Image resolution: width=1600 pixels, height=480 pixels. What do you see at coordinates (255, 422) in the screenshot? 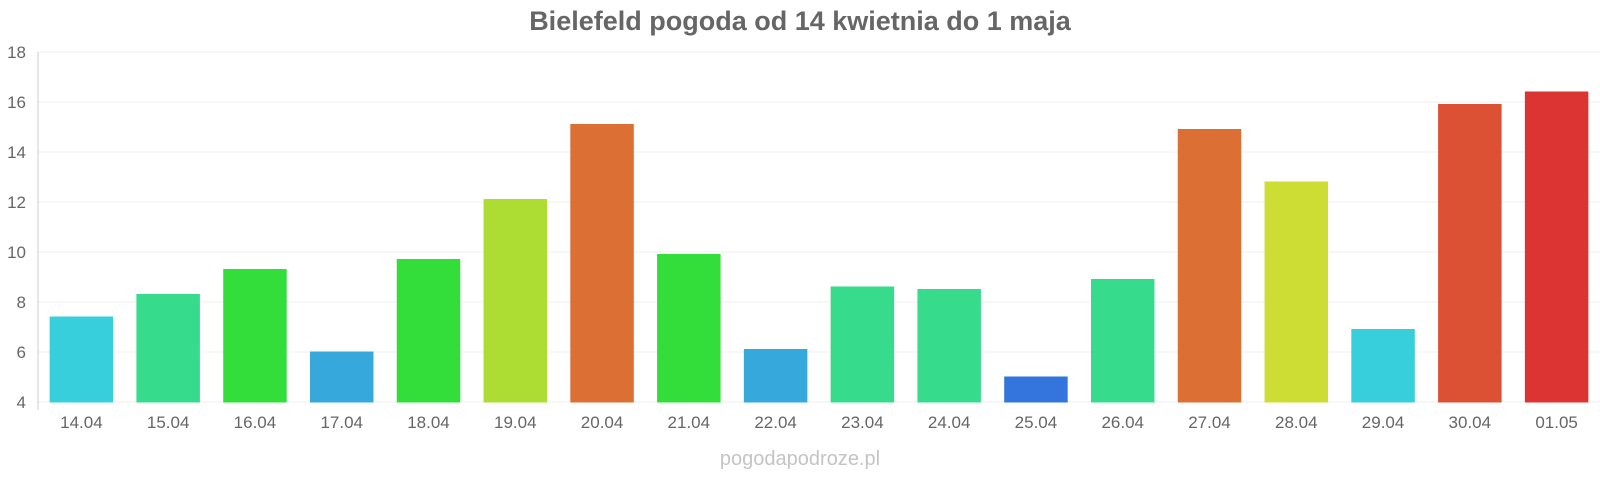
I see `x-tick-label: 16.04` at bounding box center [255, 422].